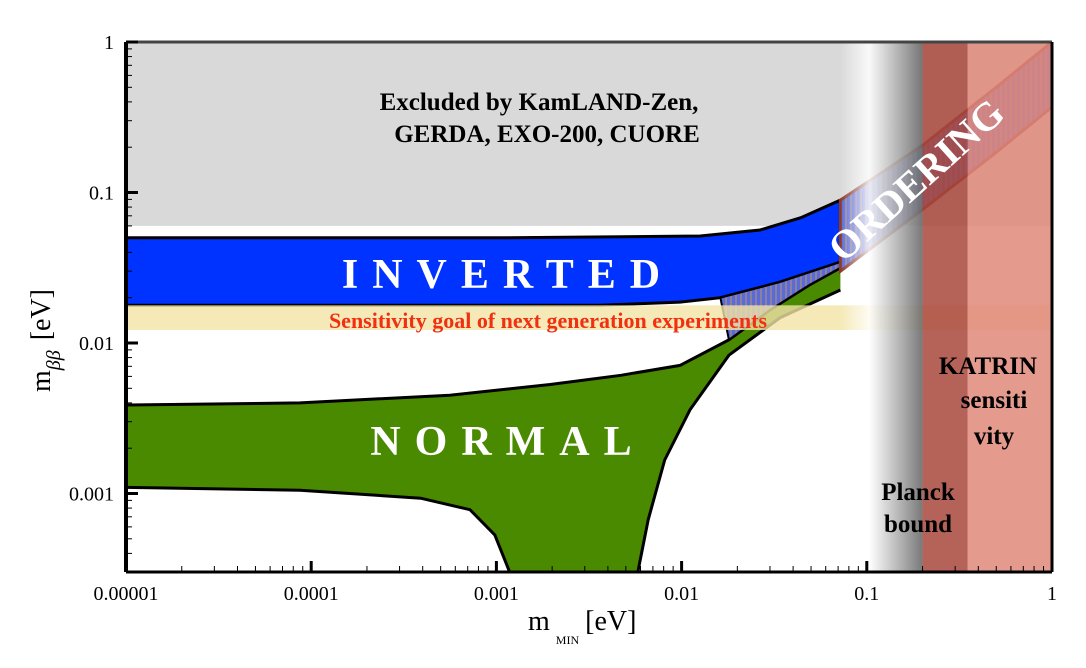 The height and width of the screenshot is (668, 1086). Describe the element at coordinates (496, 594) in the screenshot. I see `x-tick-label: 0.001` at that location.